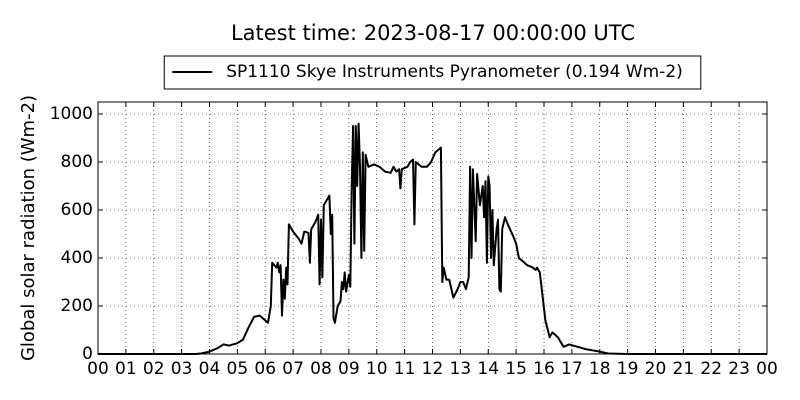 The width and height of the screenshot is (800, 400). I want to click on x-tick-label: 06, so click(265, 369).